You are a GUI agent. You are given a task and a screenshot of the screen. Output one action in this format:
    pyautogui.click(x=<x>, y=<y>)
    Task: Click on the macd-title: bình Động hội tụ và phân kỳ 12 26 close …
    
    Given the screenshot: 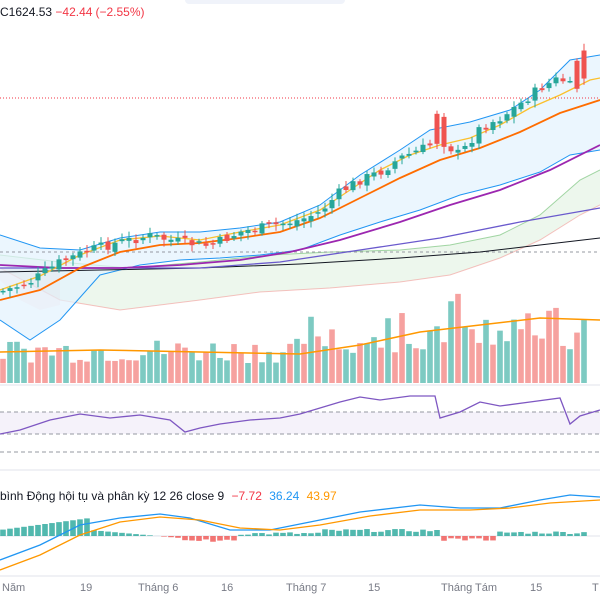 What is the action you would take?
    pyautogui.click(x=112, y=496)
    